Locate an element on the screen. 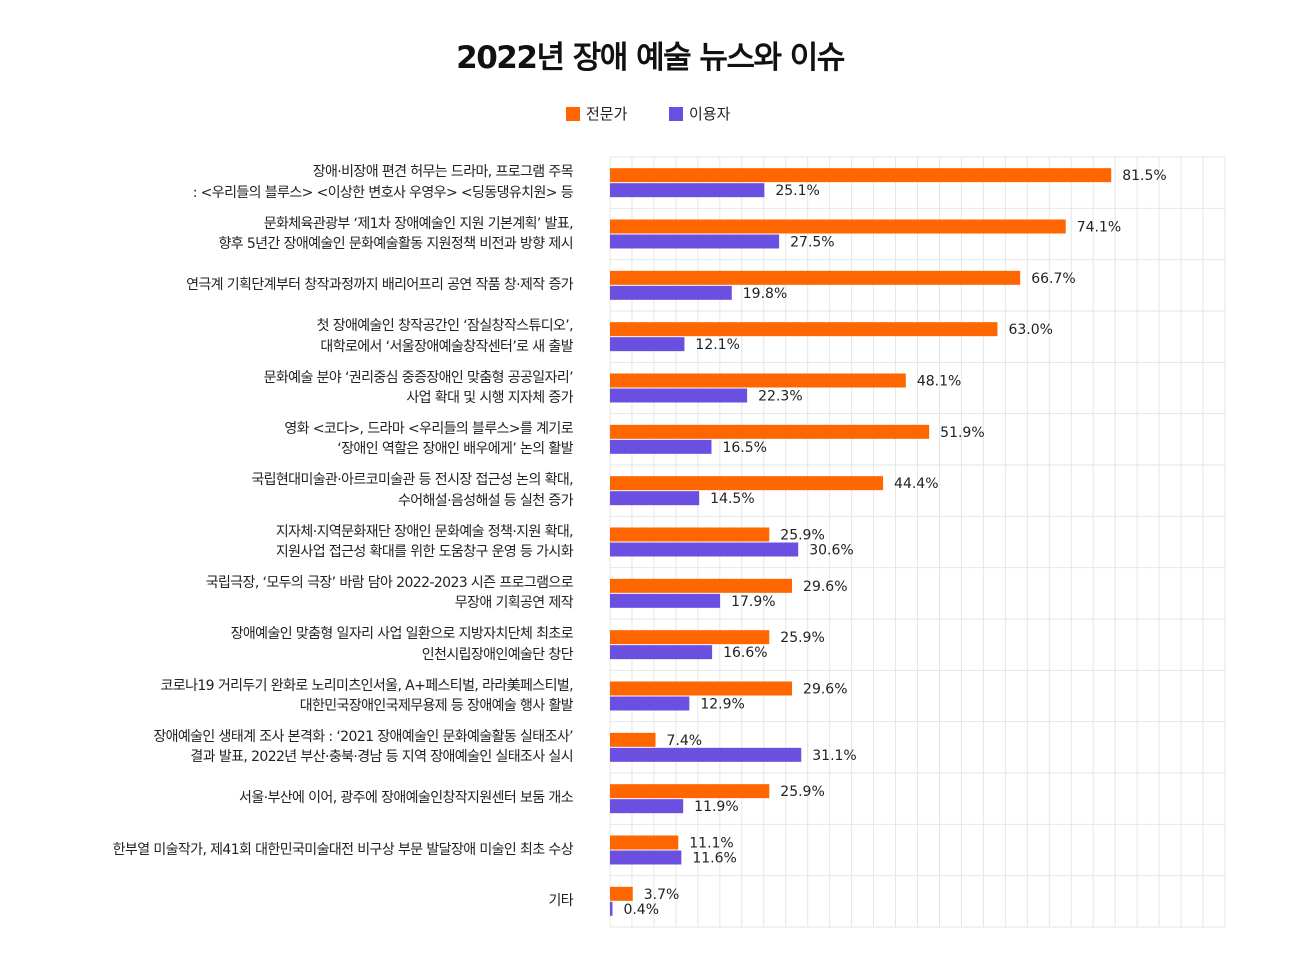  value-label-user-2: 19.8% is located at coordinates (765, 294).